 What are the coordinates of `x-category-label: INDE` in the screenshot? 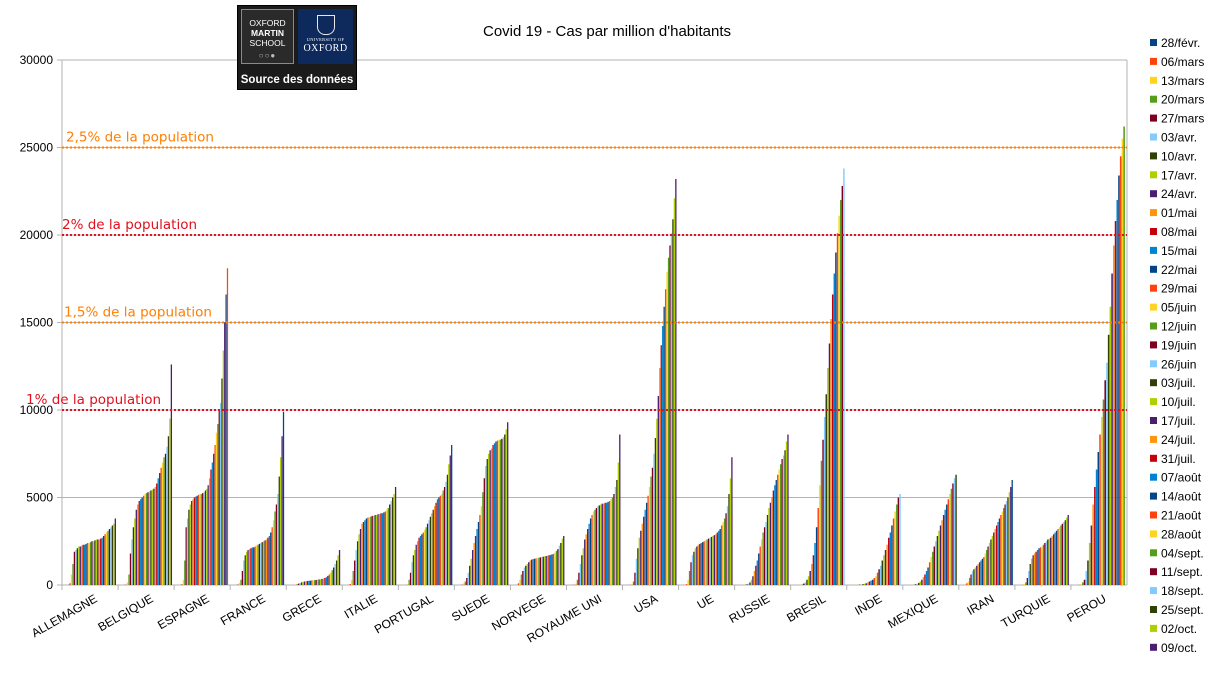 It's located at (868, 604).